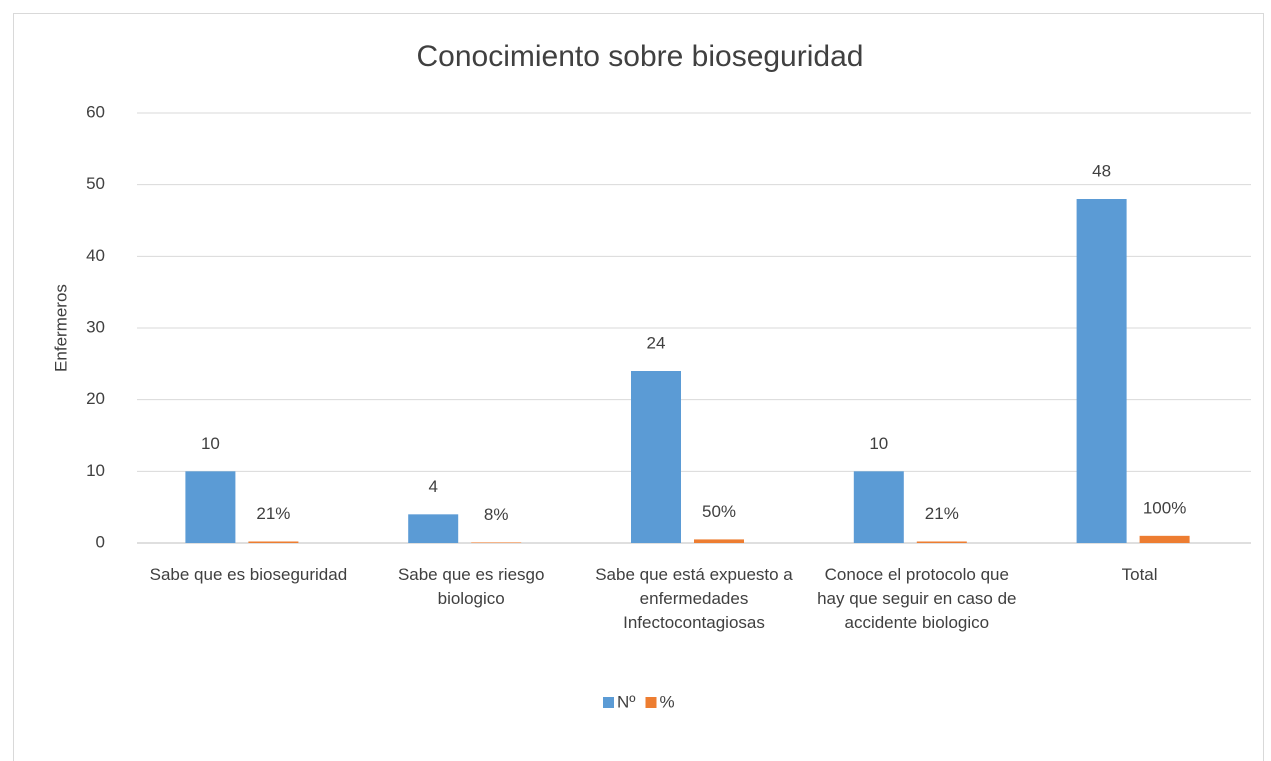 The height and width of the screenshot is (761, 1271). Describe the element at coordinates (95, 326) in the screenshot. I see `y-tick-label: 30` at that location.